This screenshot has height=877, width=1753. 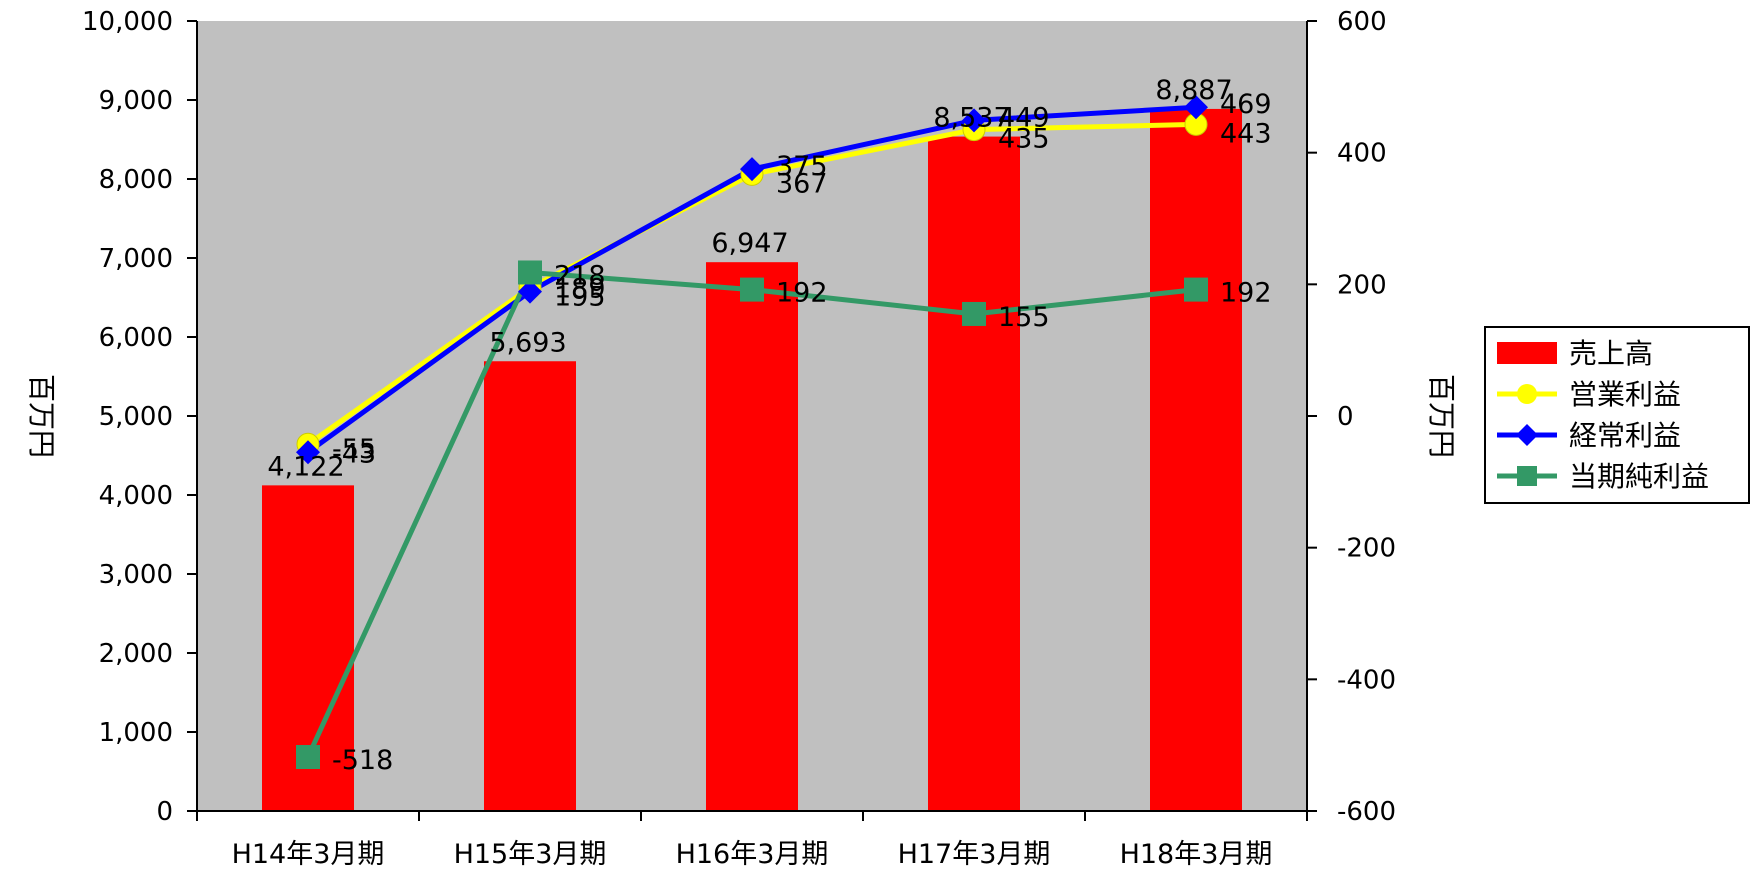 I want to click on x-tick-label: H16年3月期, so click(x=752, y=854).